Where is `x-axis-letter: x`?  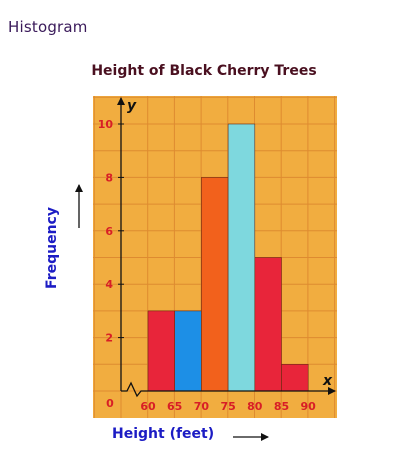 x-axis-letter: x is located at coordinates (327, 381).